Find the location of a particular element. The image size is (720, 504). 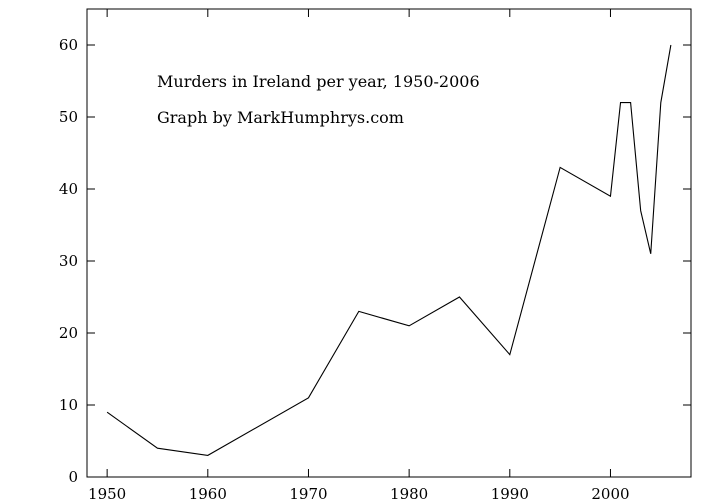

chart-annotation-title: Murders in Ireland per year, 1950-2006 is located at coordinates (318, 81).